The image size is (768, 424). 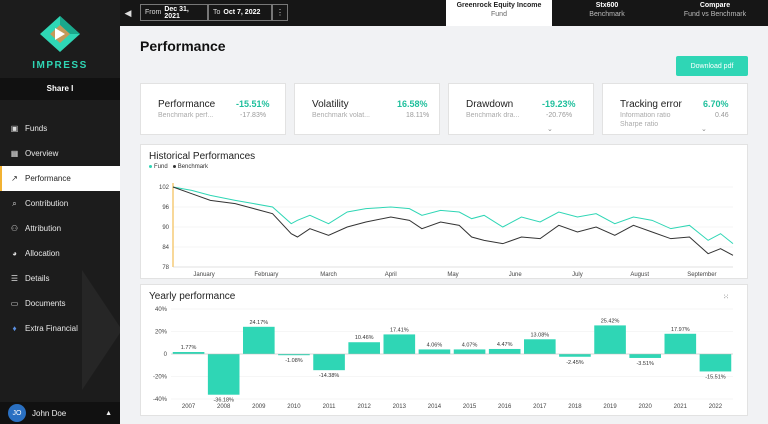 I want to click on kpi-sub-label-2: Sharpe ratio, so click(x=639, y=124).